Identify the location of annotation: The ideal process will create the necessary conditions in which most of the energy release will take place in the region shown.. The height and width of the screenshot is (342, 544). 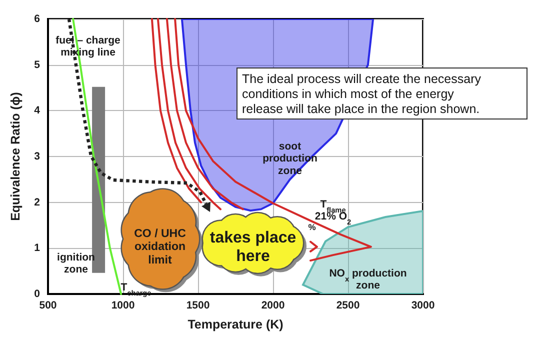
(362, 94).